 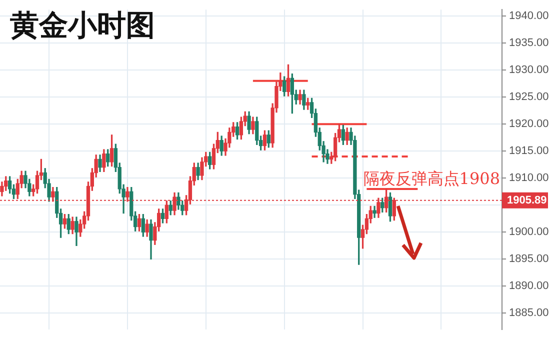 What do you see at coordinates (431, 178) in the screenshot?
I see `annotation: 隔夜反弹高点1908` at bounding box center [431, 178].